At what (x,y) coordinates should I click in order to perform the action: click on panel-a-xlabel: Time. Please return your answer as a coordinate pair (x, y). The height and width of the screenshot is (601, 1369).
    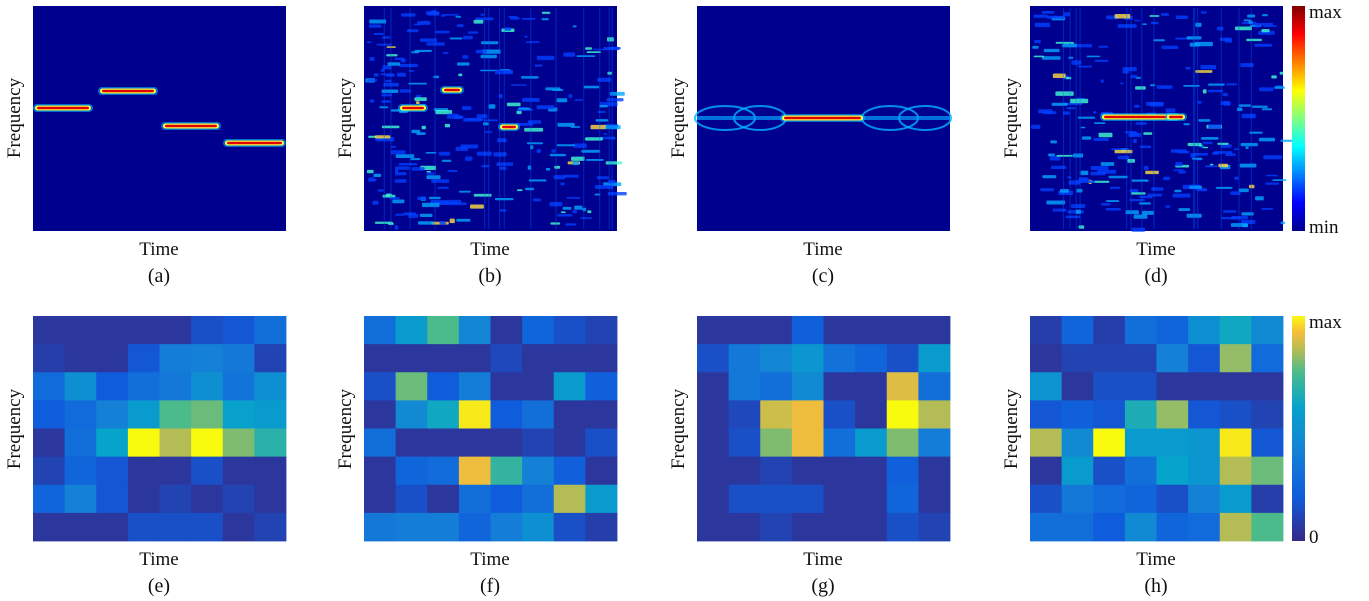
    Looking at the image, I should click on (158, 249).